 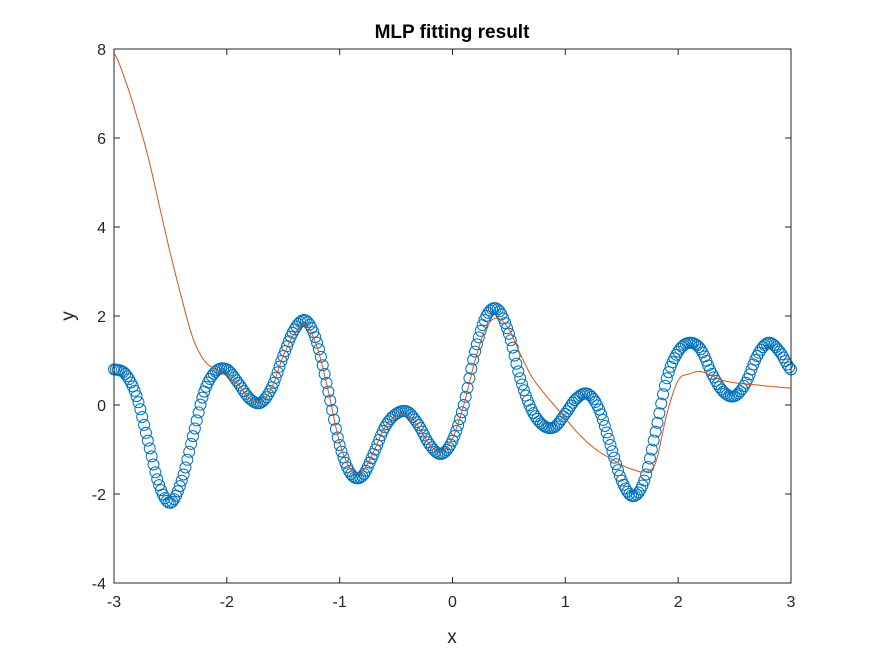 I want to click on x-tick-label: -2, so click(x=227, y=602).